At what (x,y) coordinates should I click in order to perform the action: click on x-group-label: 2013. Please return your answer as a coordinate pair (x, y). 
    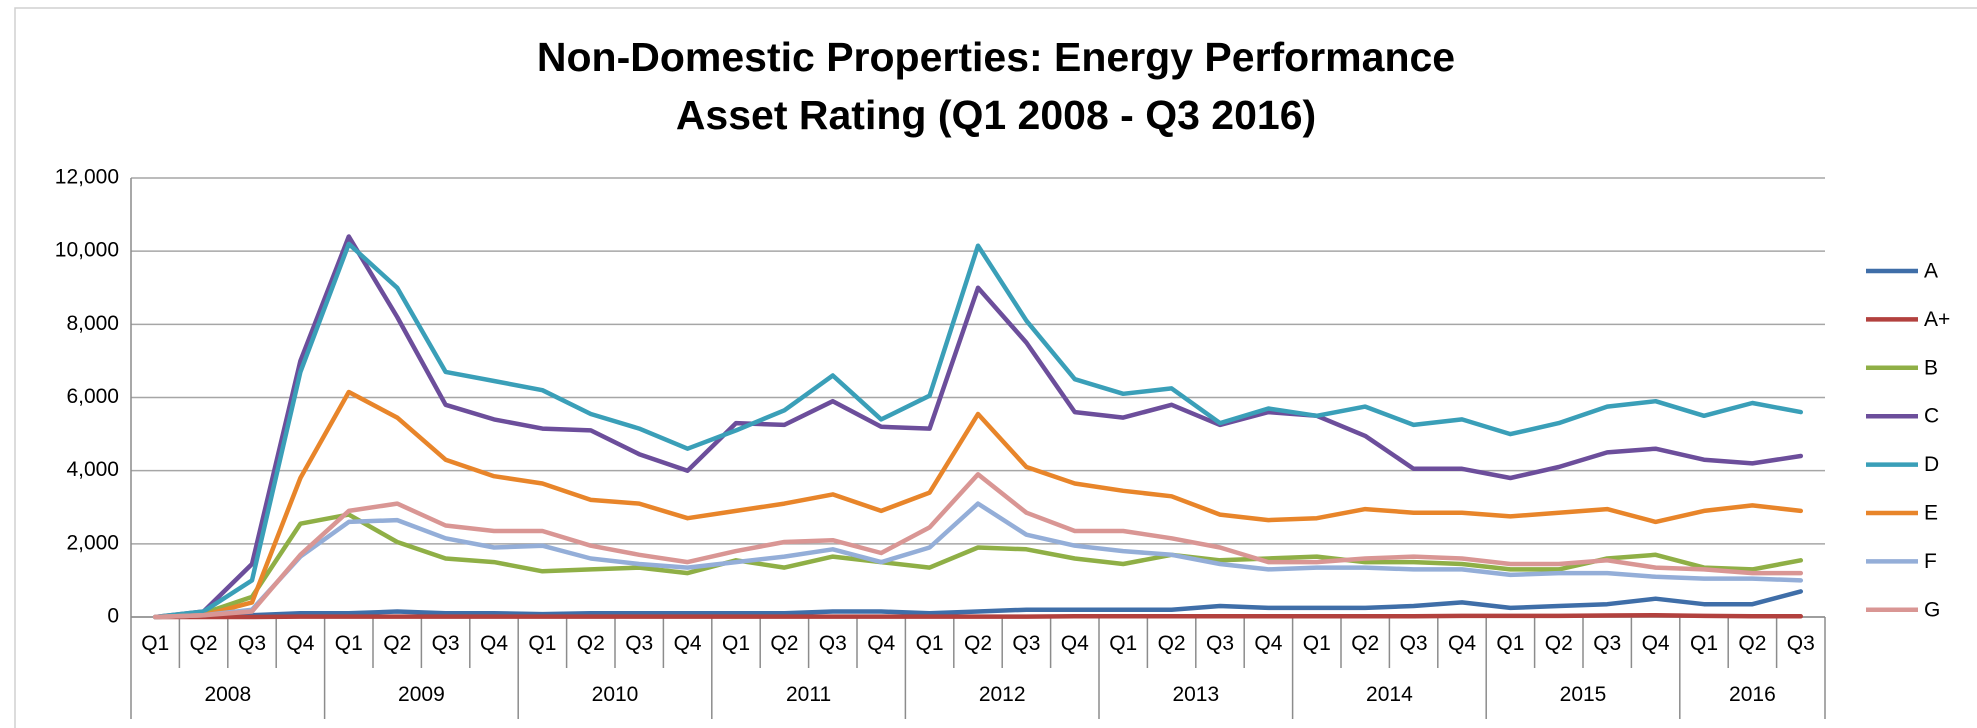
    Looking at the image, I should click on (1195, 694).